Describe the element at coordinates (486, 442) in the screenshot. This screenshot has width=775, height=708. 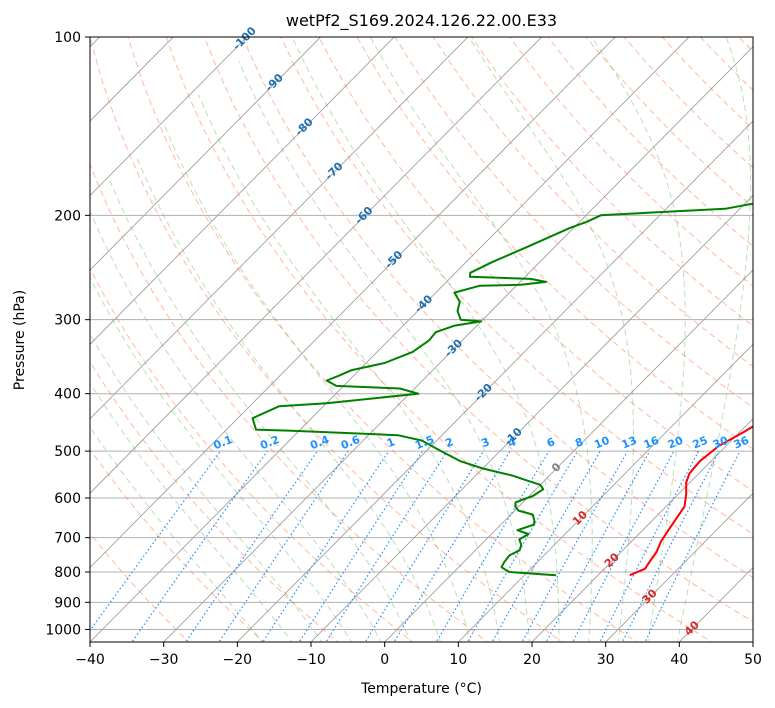
I see `mixing-ratio-label: 3` at that location.